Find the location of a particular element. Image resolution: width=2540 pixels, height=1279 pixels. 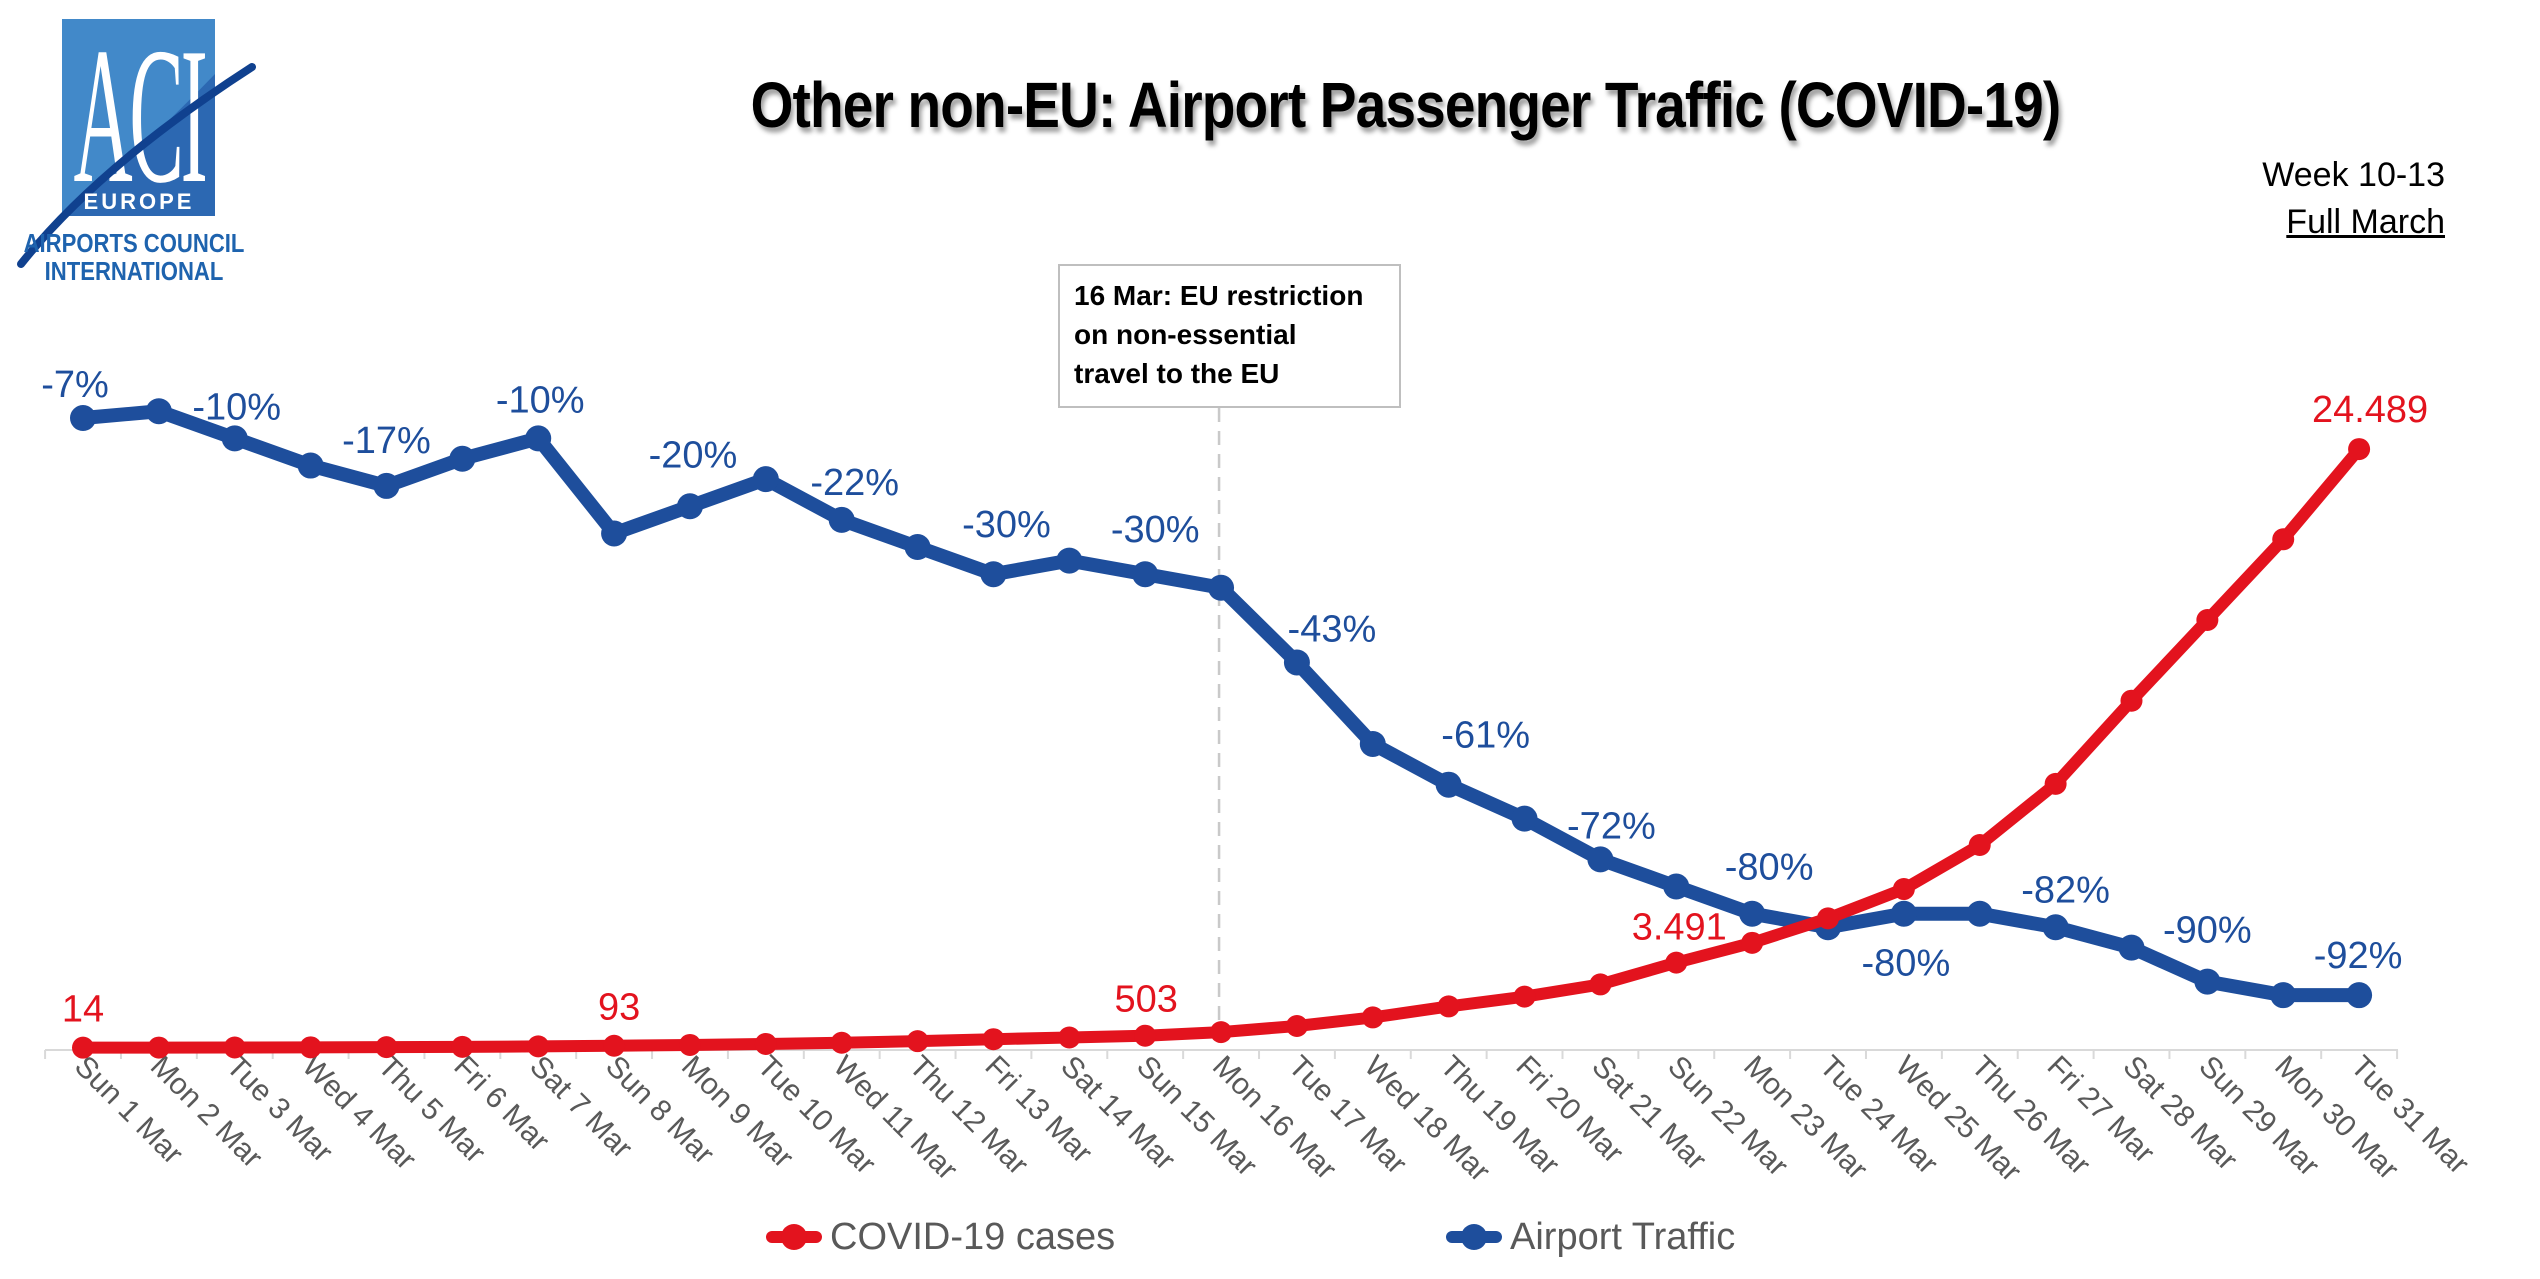

airport-traffic-legend-label: Airport Traffic is located at coordinates (1623, 1236).